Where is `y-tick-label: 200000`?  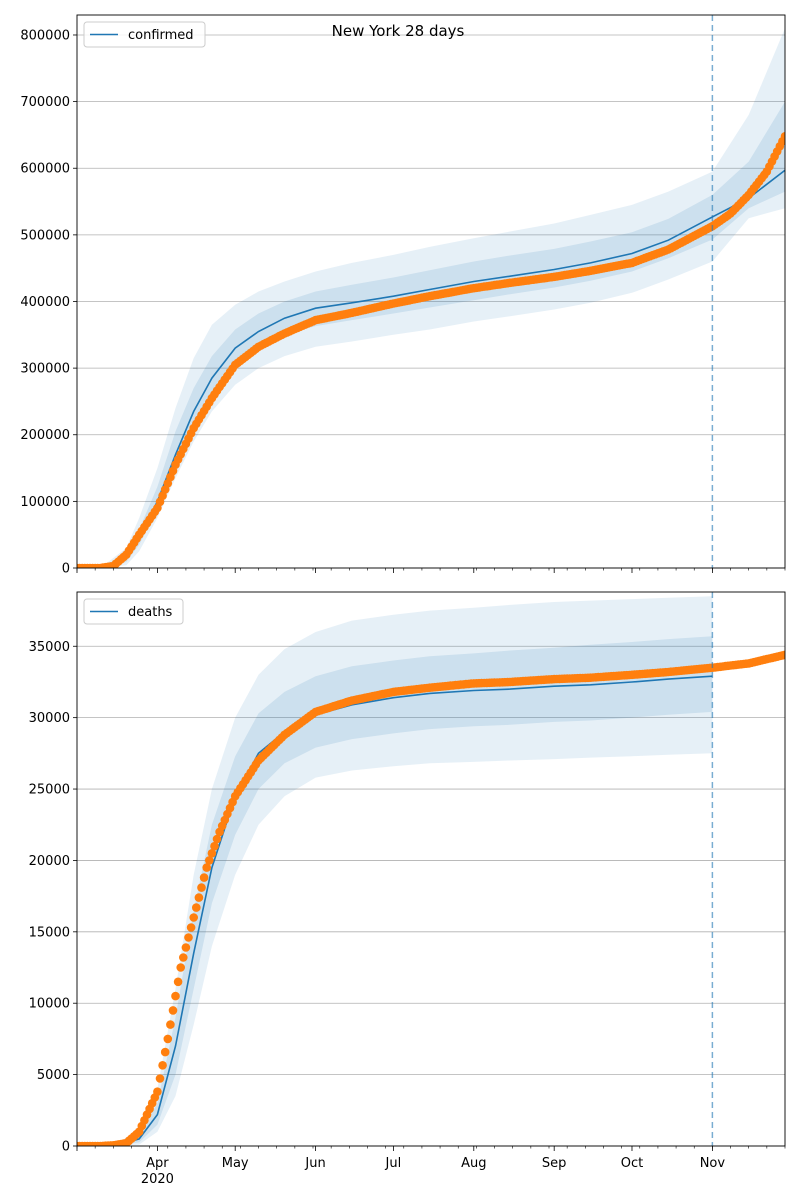
y-tick-label: 200000 is located at coordinates (45, 435).